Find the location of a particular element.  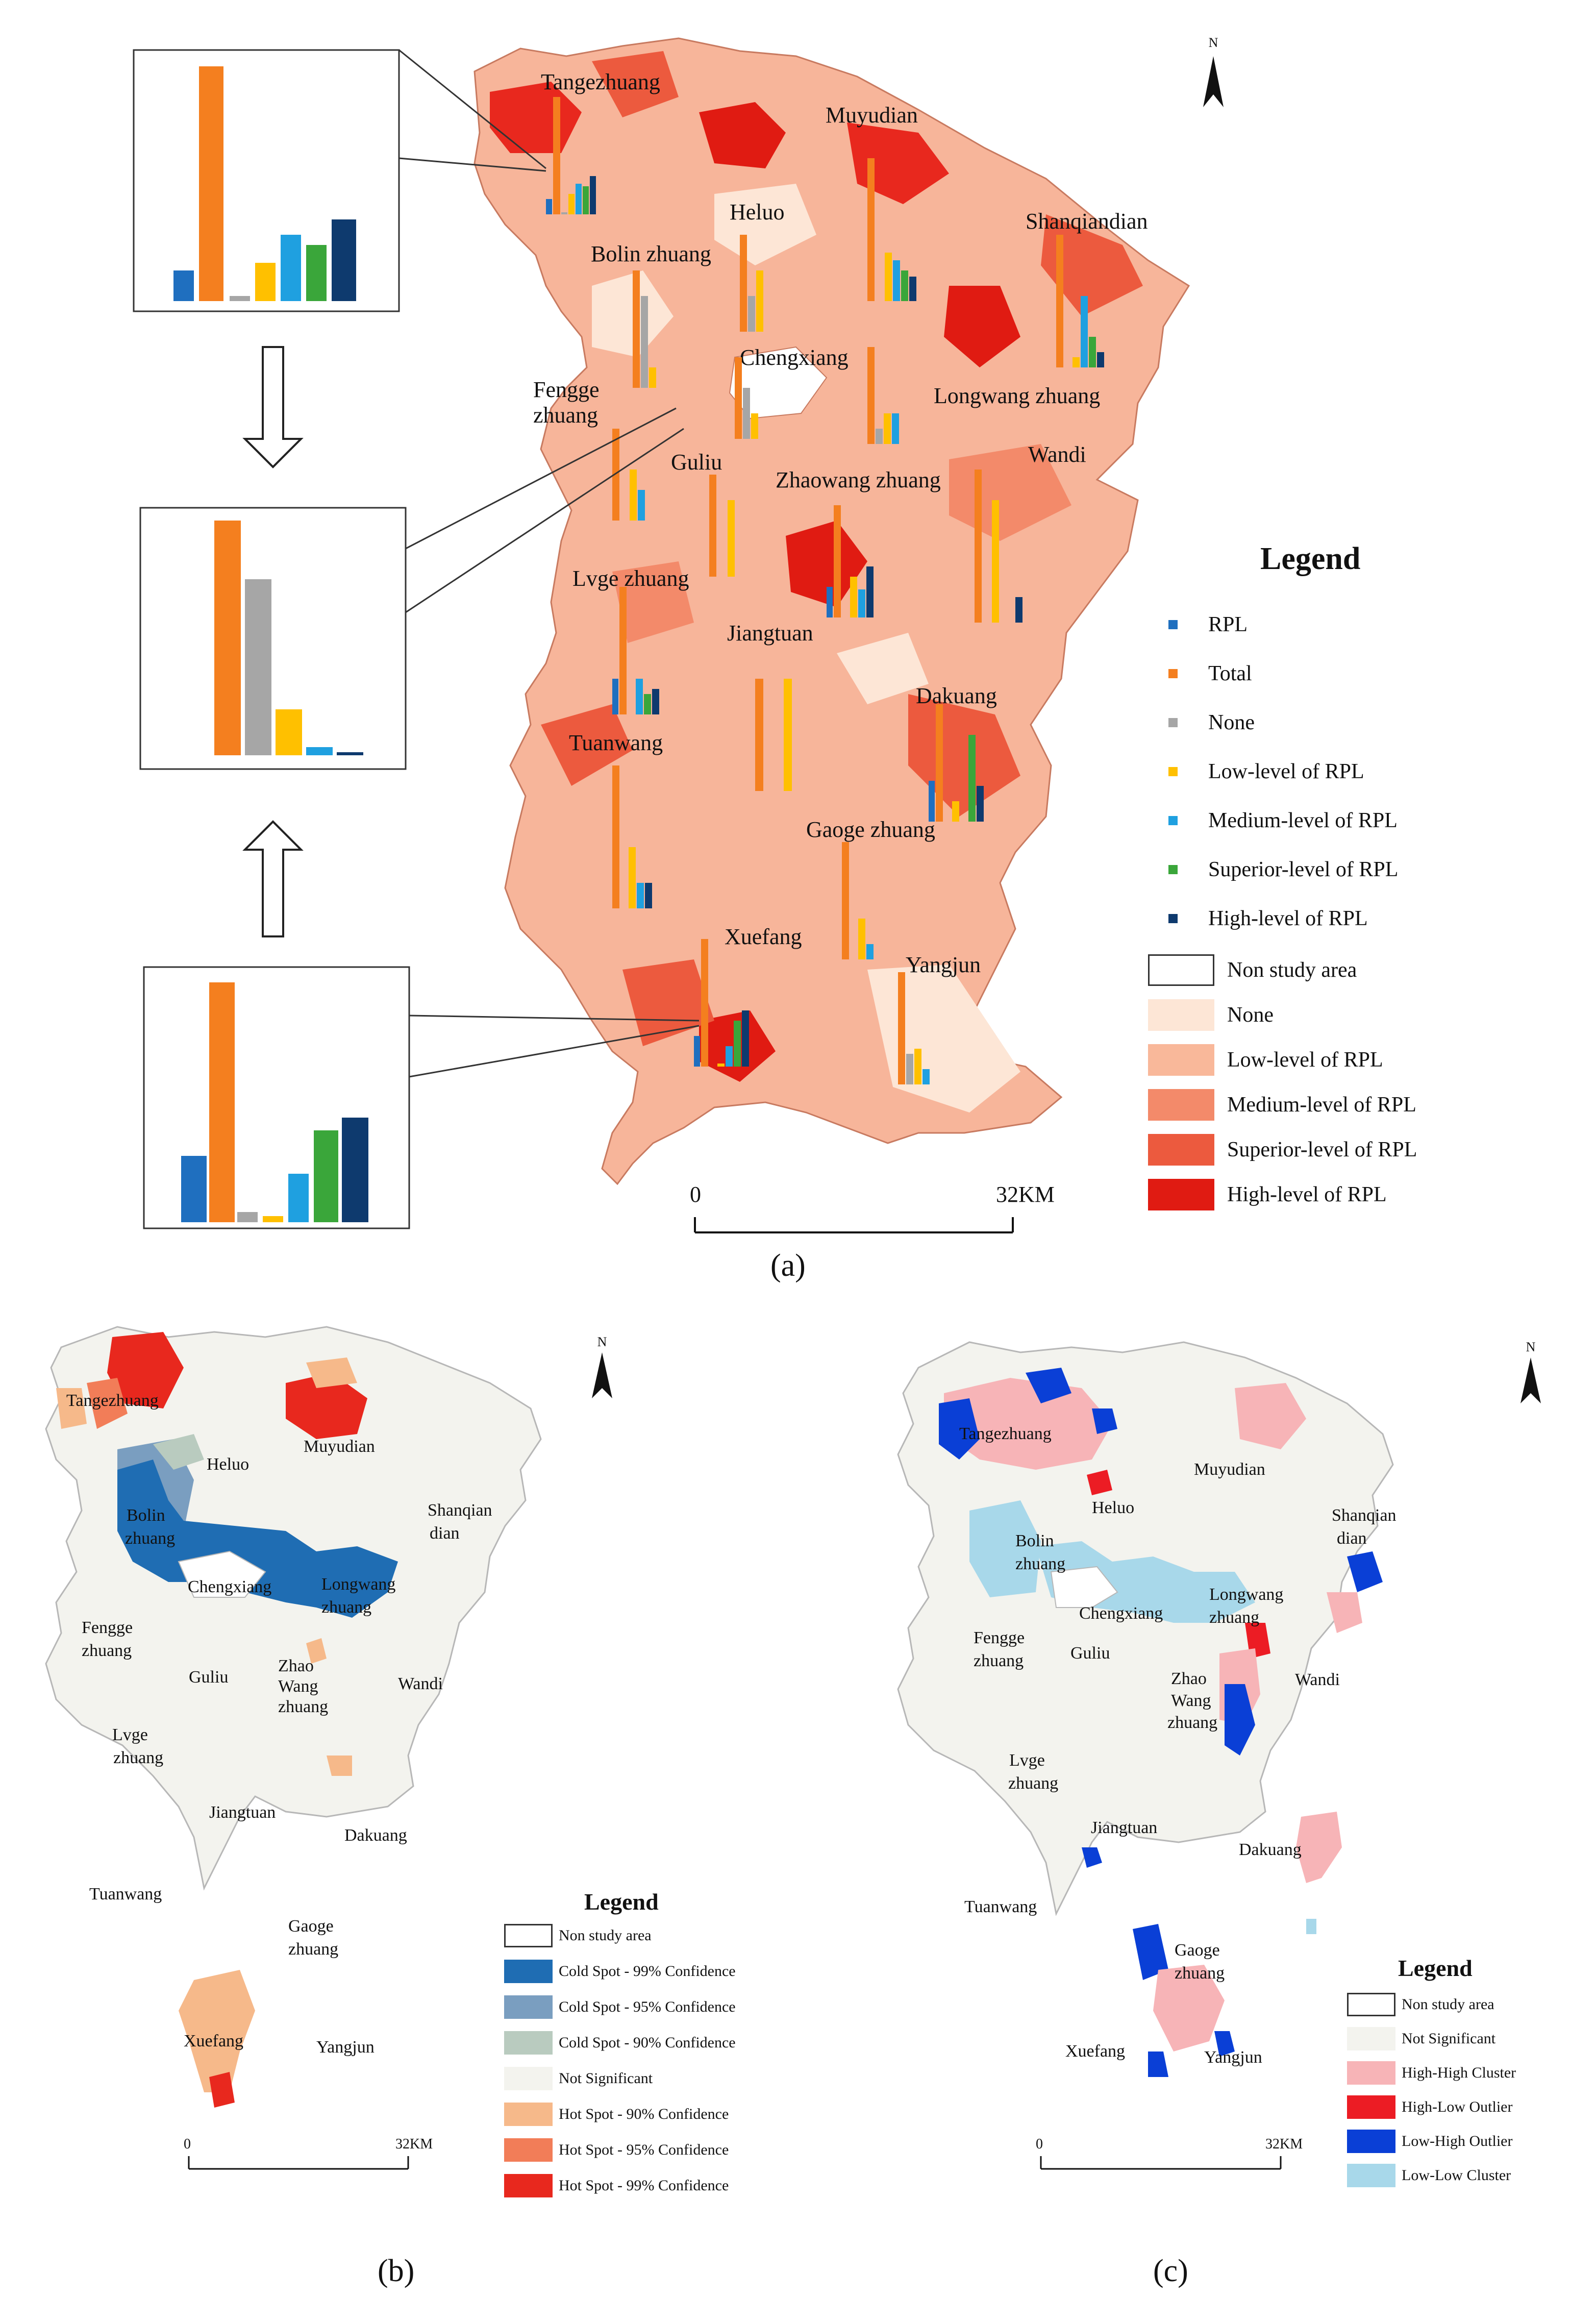

panel-a-north-label: N is located at coordinates (1213, 42).